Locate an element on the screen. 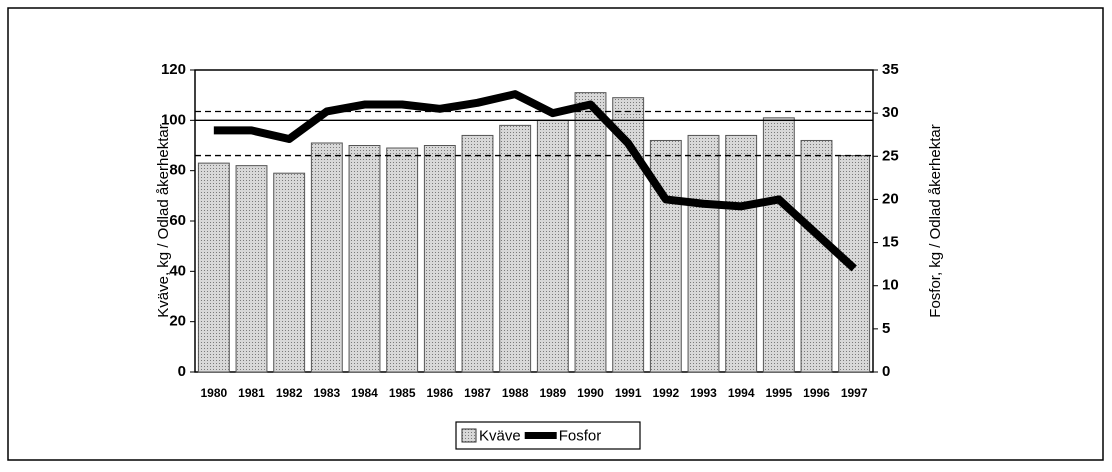 Image resolution: width=1112 pixels, height=472 pixels. y2-tick-label: 0 is located at coordinates (886, 371).